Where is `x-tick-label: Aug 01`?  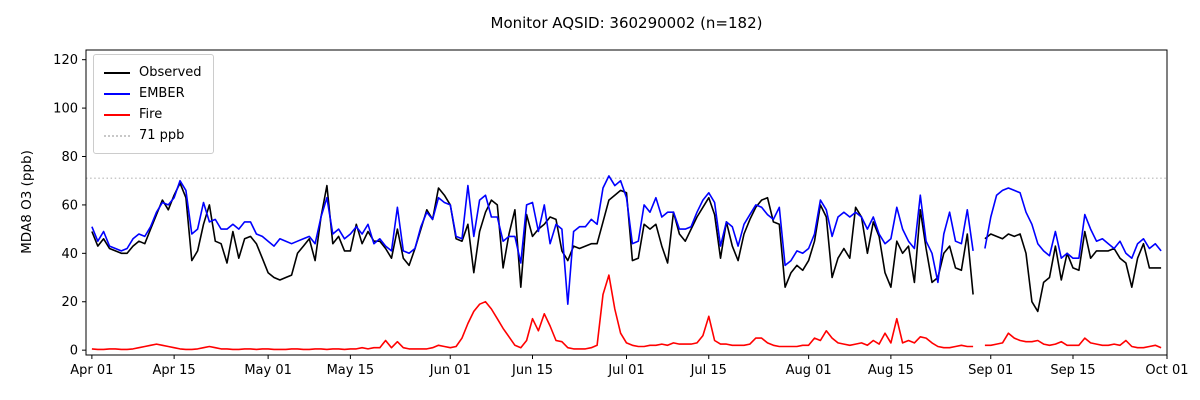
x-tick-label: Aug 01 is located at coordinates (809, 370).